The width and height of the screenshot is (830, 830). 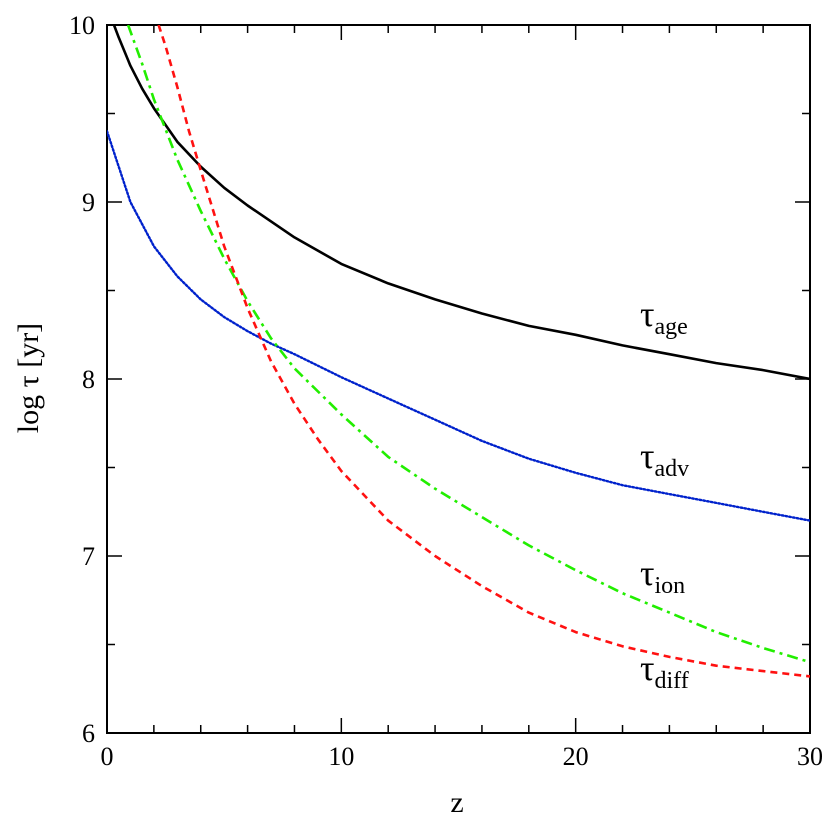 What do you see at coordinates (810, 756) in the screenshot?
I see `x-tick-label: 30` at bounding box center [810, 756].